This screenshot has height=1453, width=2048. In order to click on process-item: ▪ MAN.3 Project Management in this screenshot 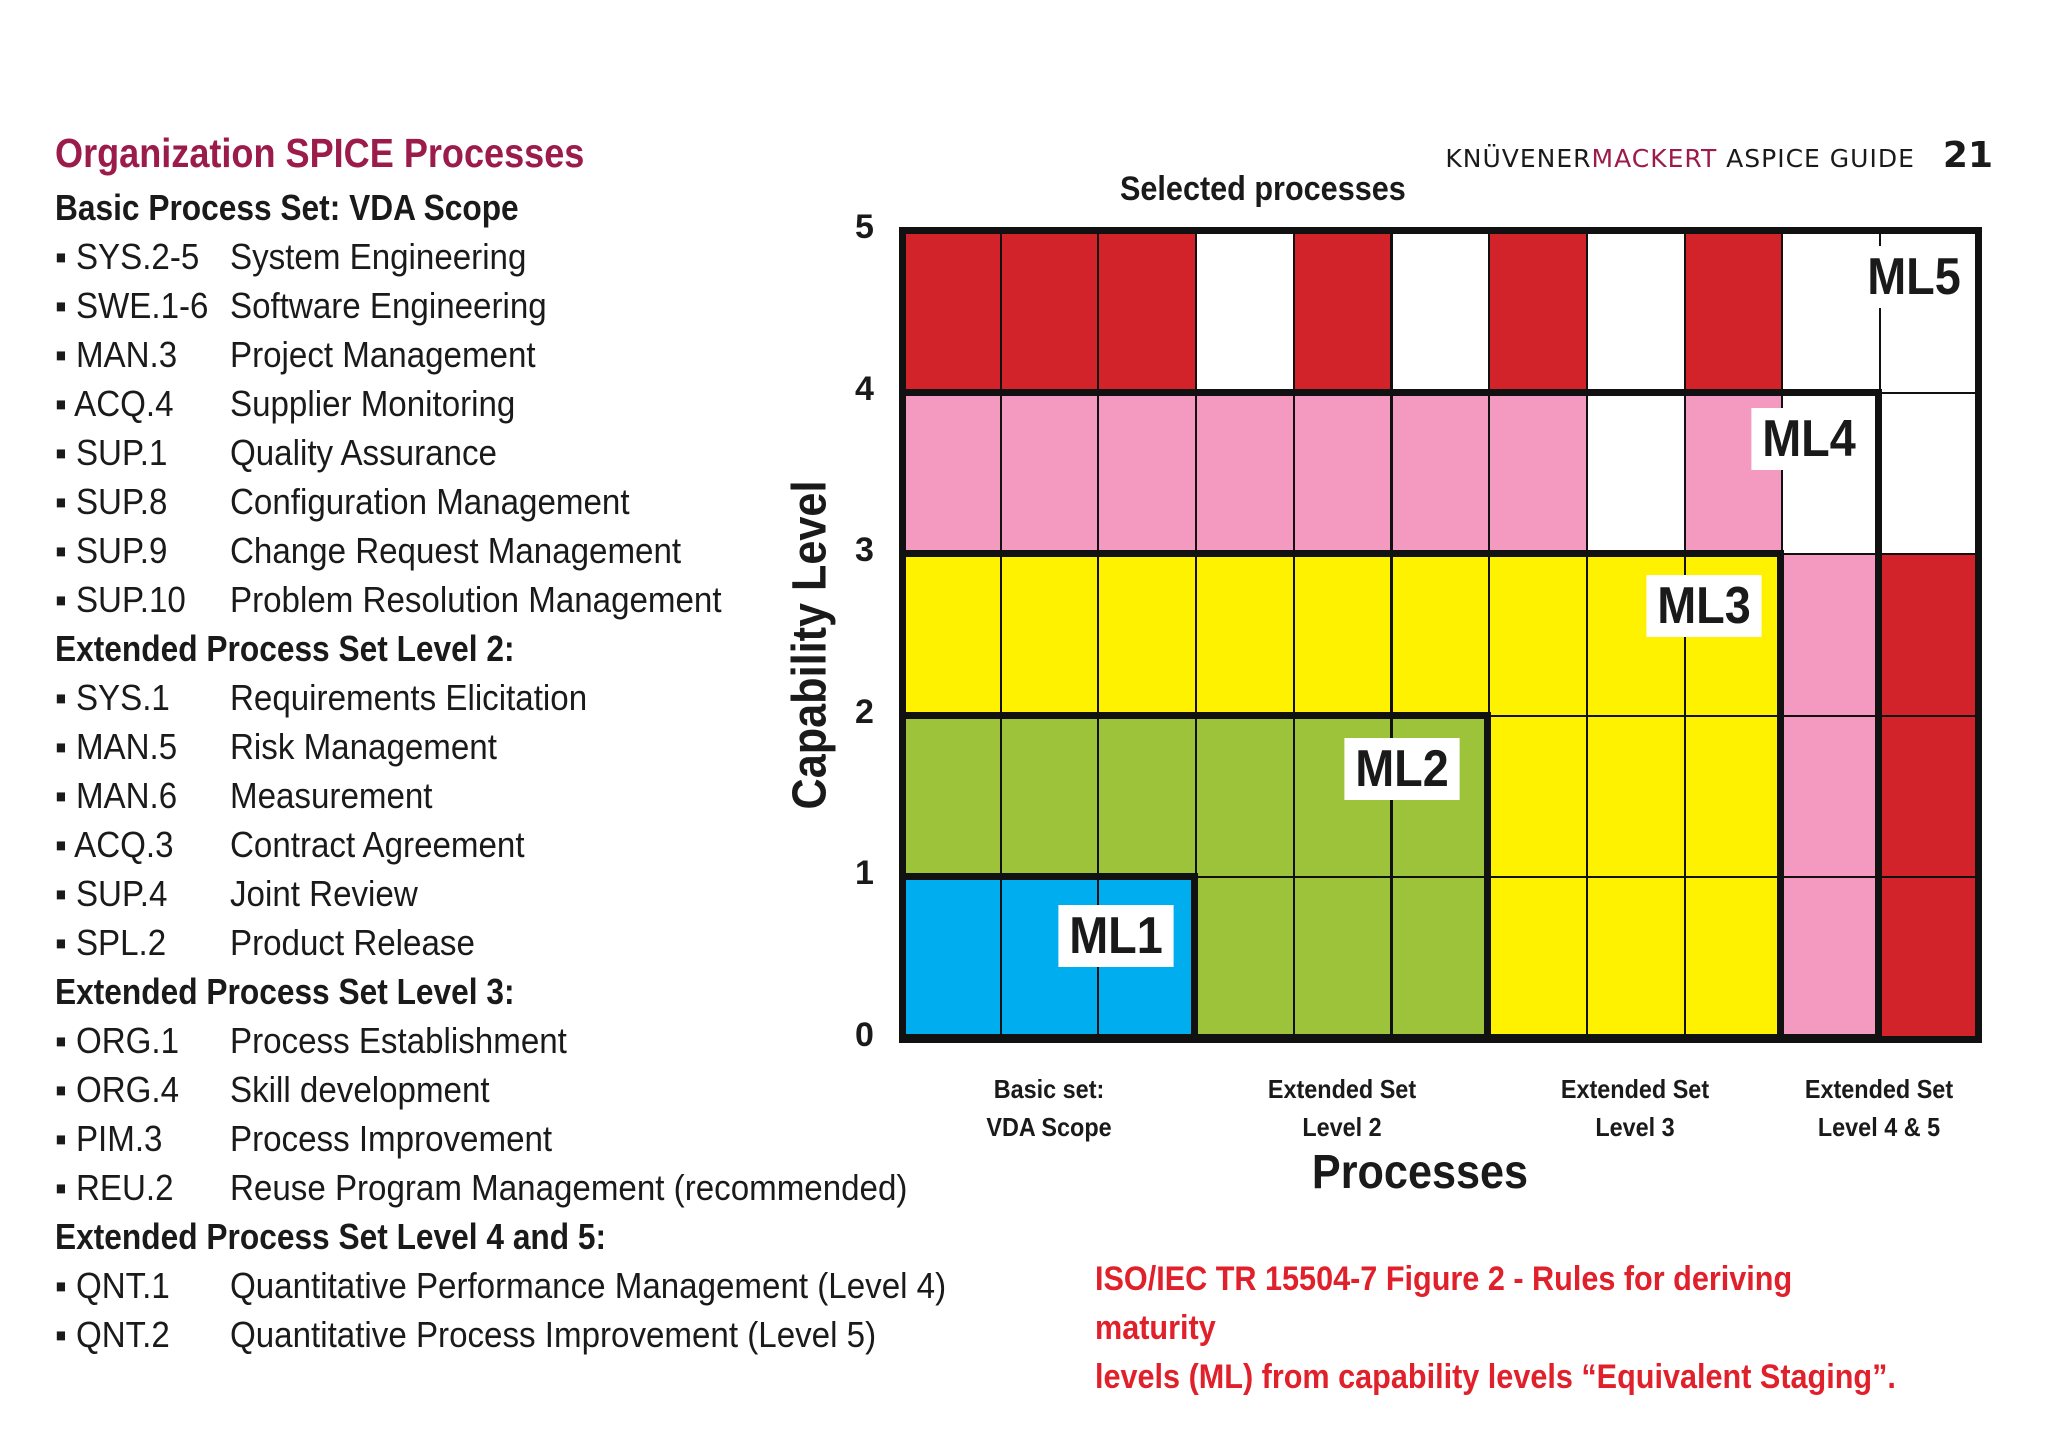, I will do `click(531, 354)`.